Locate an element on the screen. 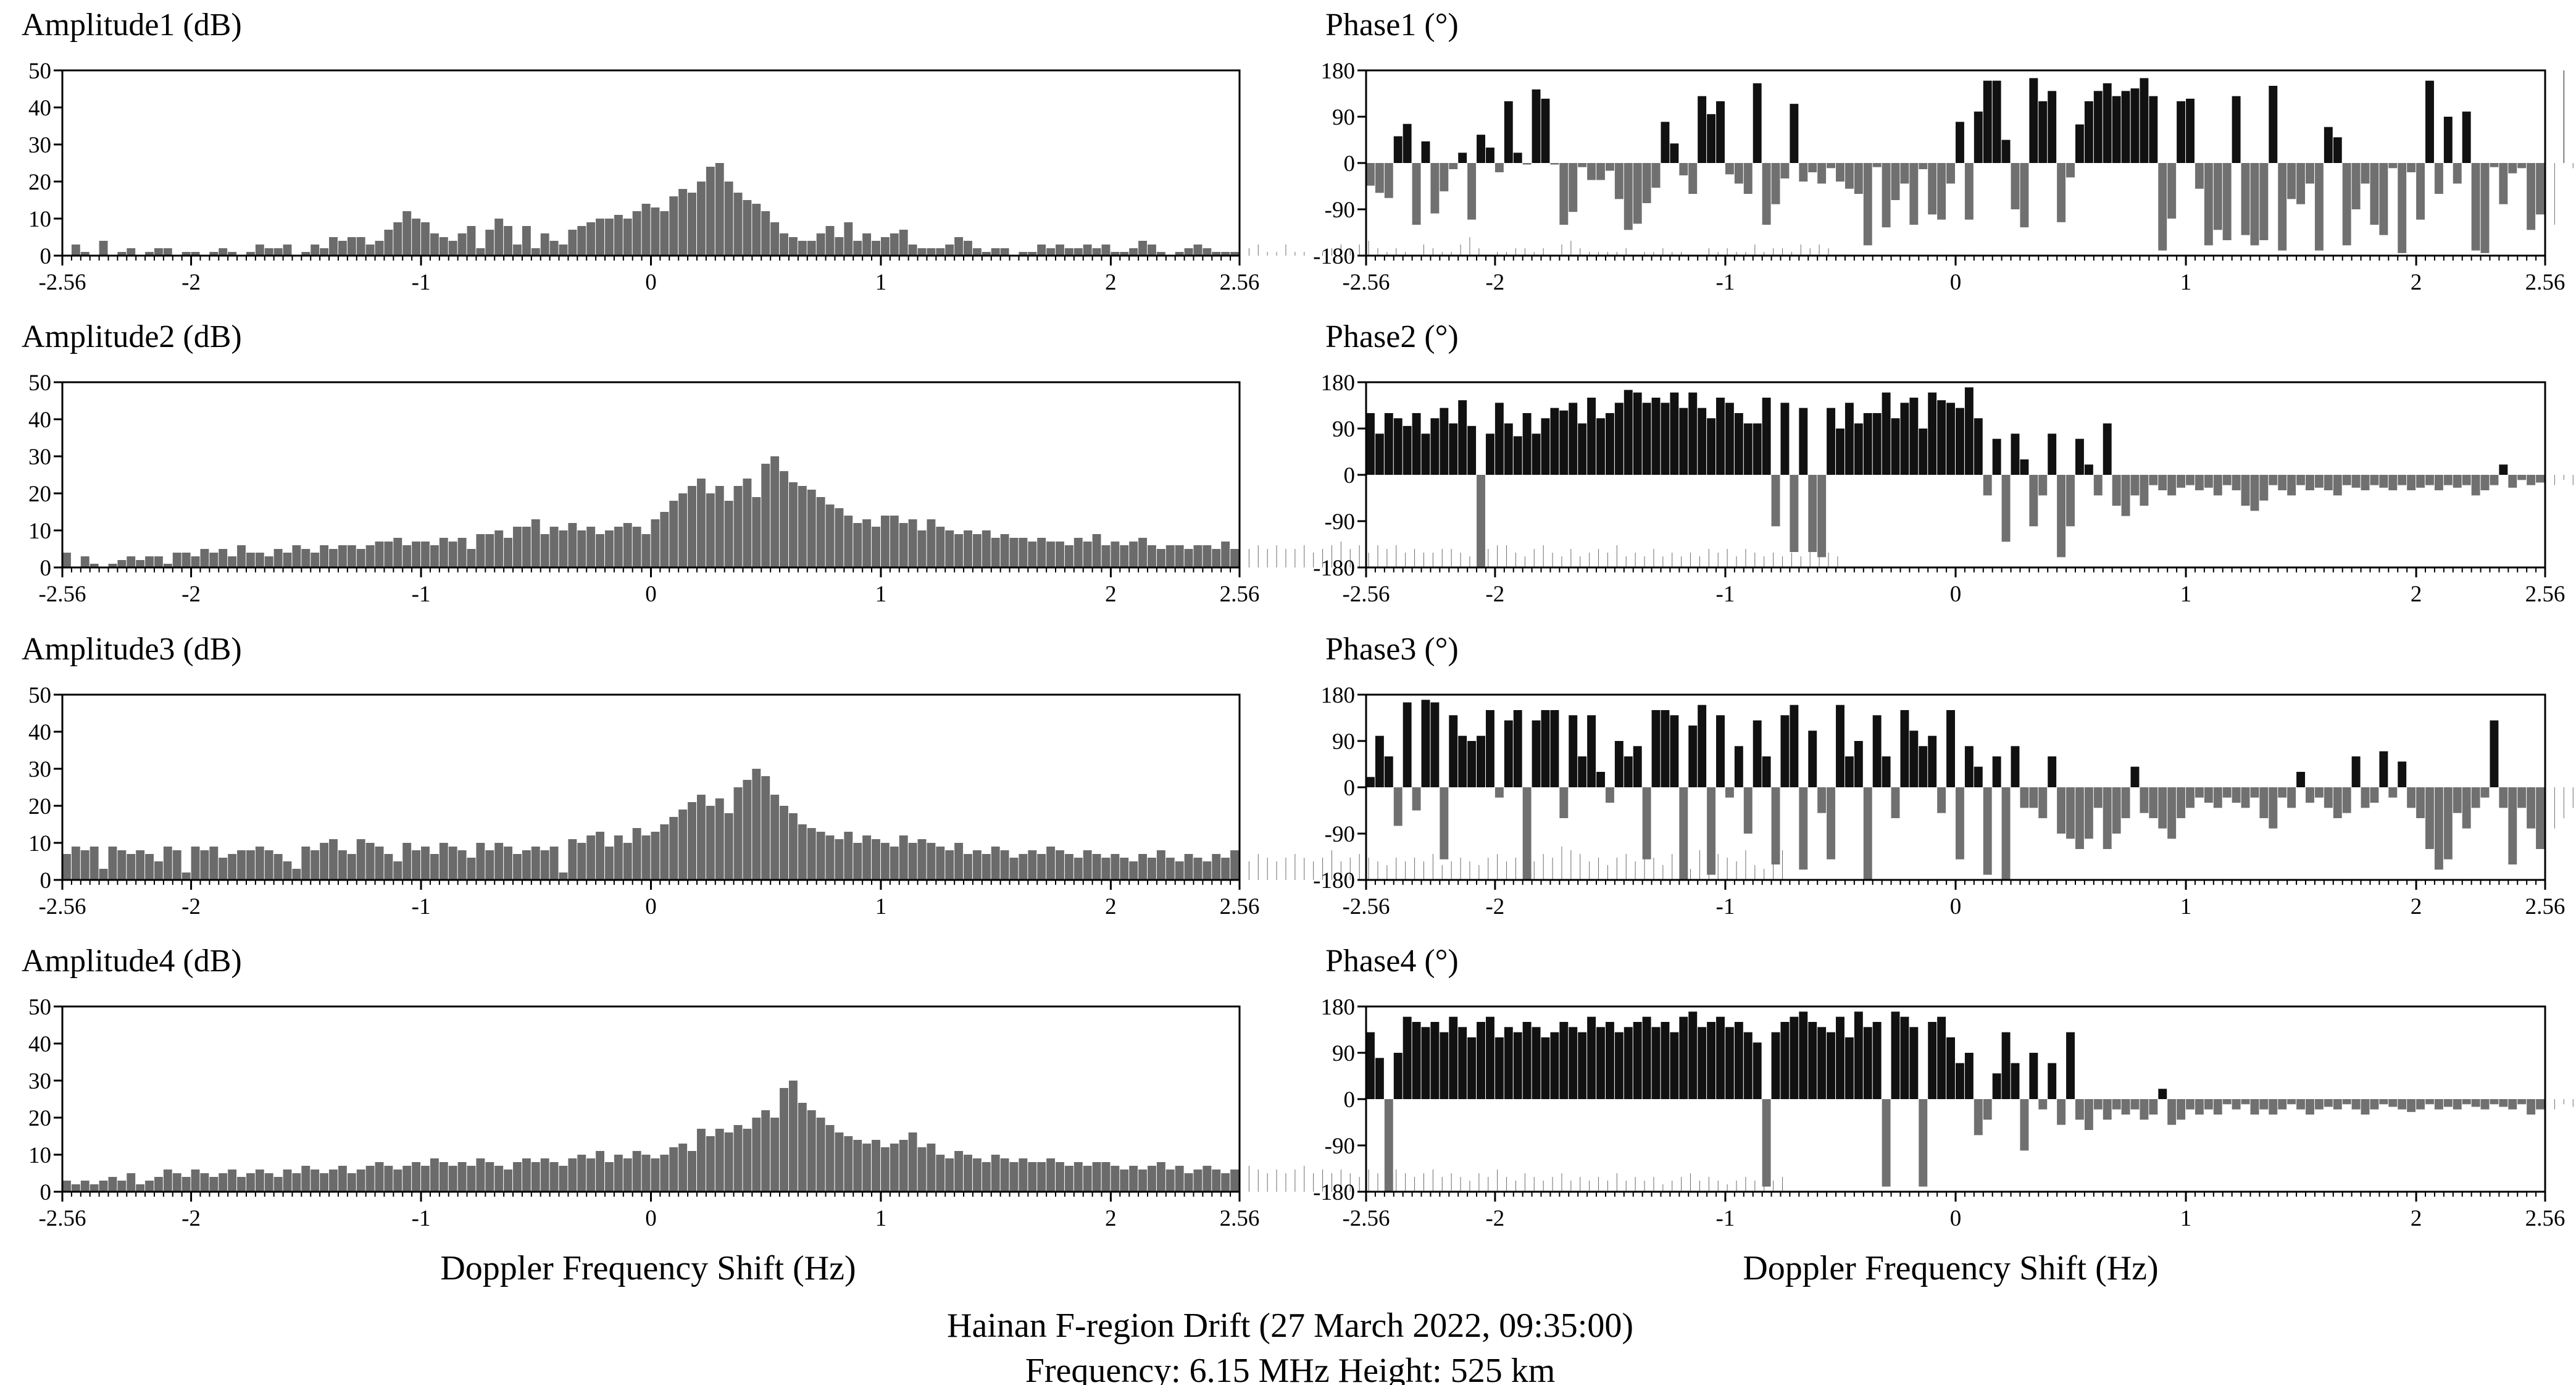  amp1-ytick-label: 0 is located at coordinates (46, 256).